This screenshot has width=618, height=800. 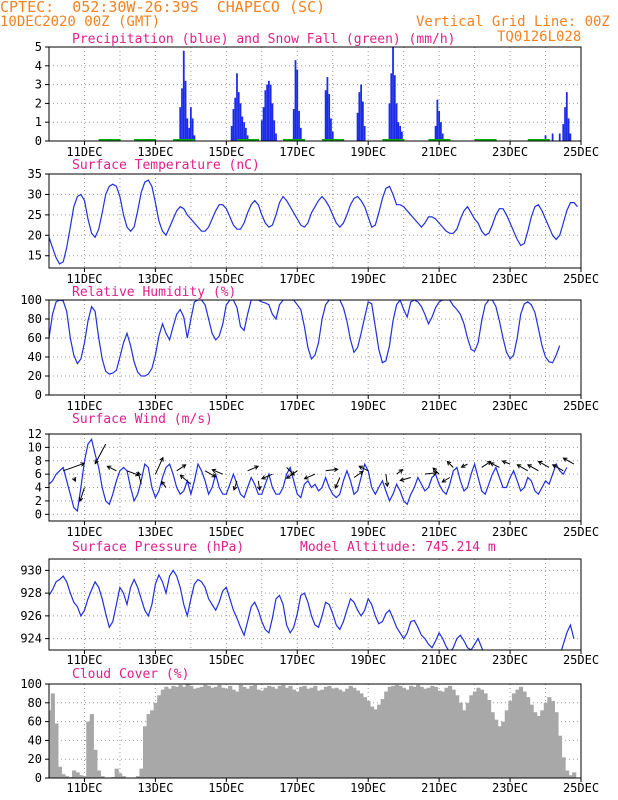 What do you see at coordinates (38, 103) in the screenshot?
I see `y-tick-label: 2` at bounding box center [38, 103].